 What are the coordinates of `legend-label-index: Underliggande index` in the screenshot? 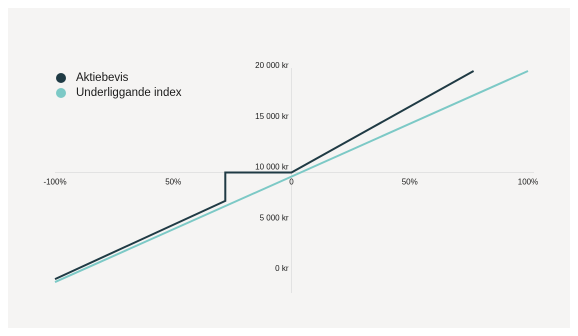 It's located at (129, 92).